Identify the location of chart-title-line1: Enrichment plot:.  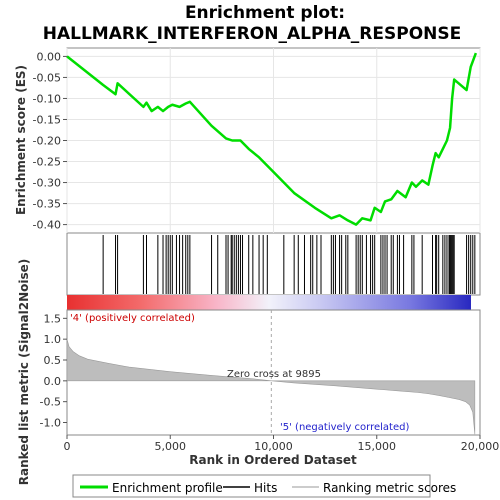
(265, 13).